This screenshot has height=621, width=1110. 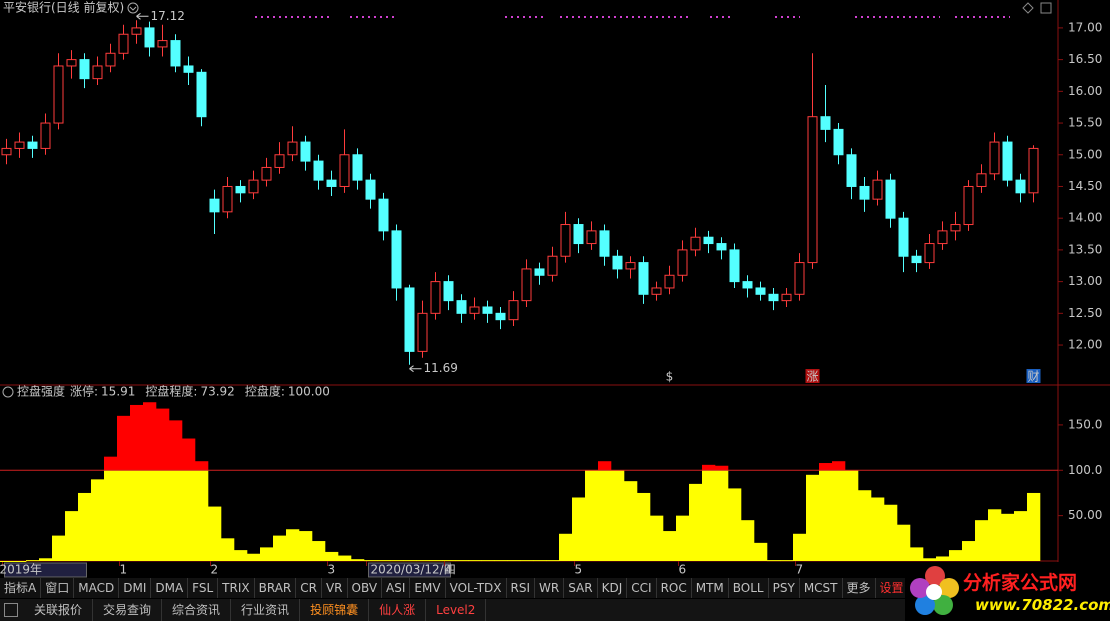 I want to click on x-tick-label: 2019年, so click(x=21, y=570).